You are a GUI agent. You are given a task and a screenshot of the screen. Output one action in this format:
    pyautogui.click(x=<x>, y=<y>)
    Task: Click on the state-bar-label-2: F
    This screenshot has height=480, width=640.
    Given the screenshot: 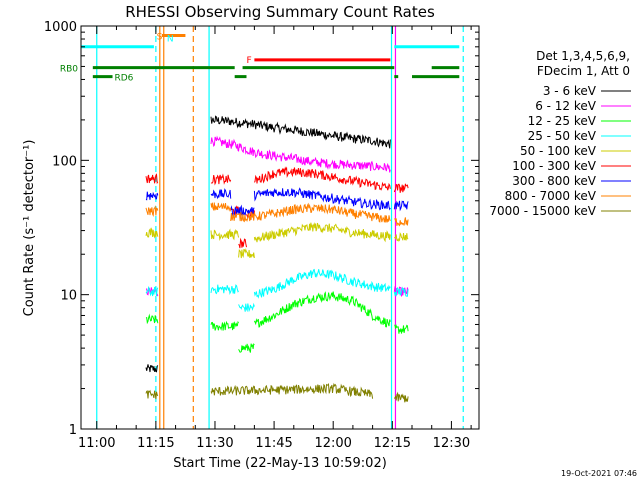 What is the action you would take?
    pyautogui.click(x=249, y=61)
    